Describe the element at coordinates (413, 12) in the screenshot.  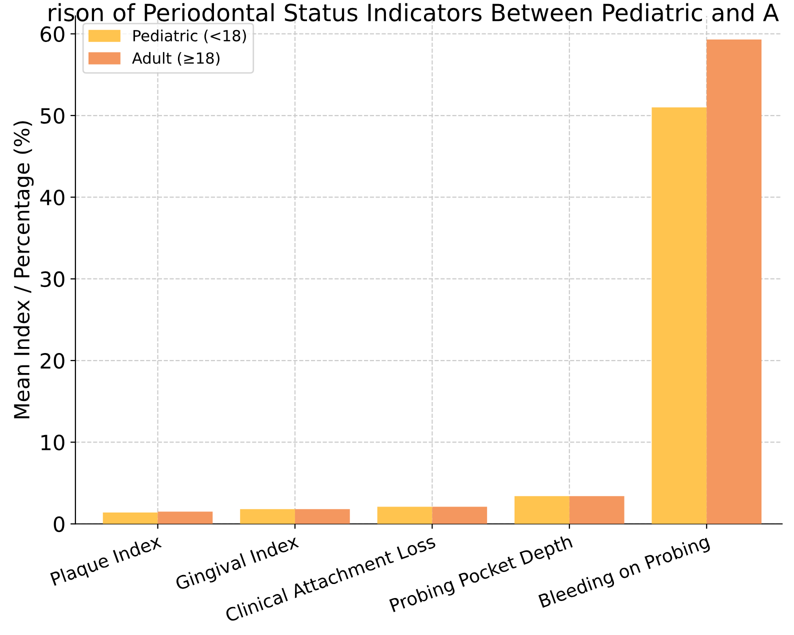
I see `chart-title: rison of Periodontal Status Indicators Between Pediatric and A` at that location.